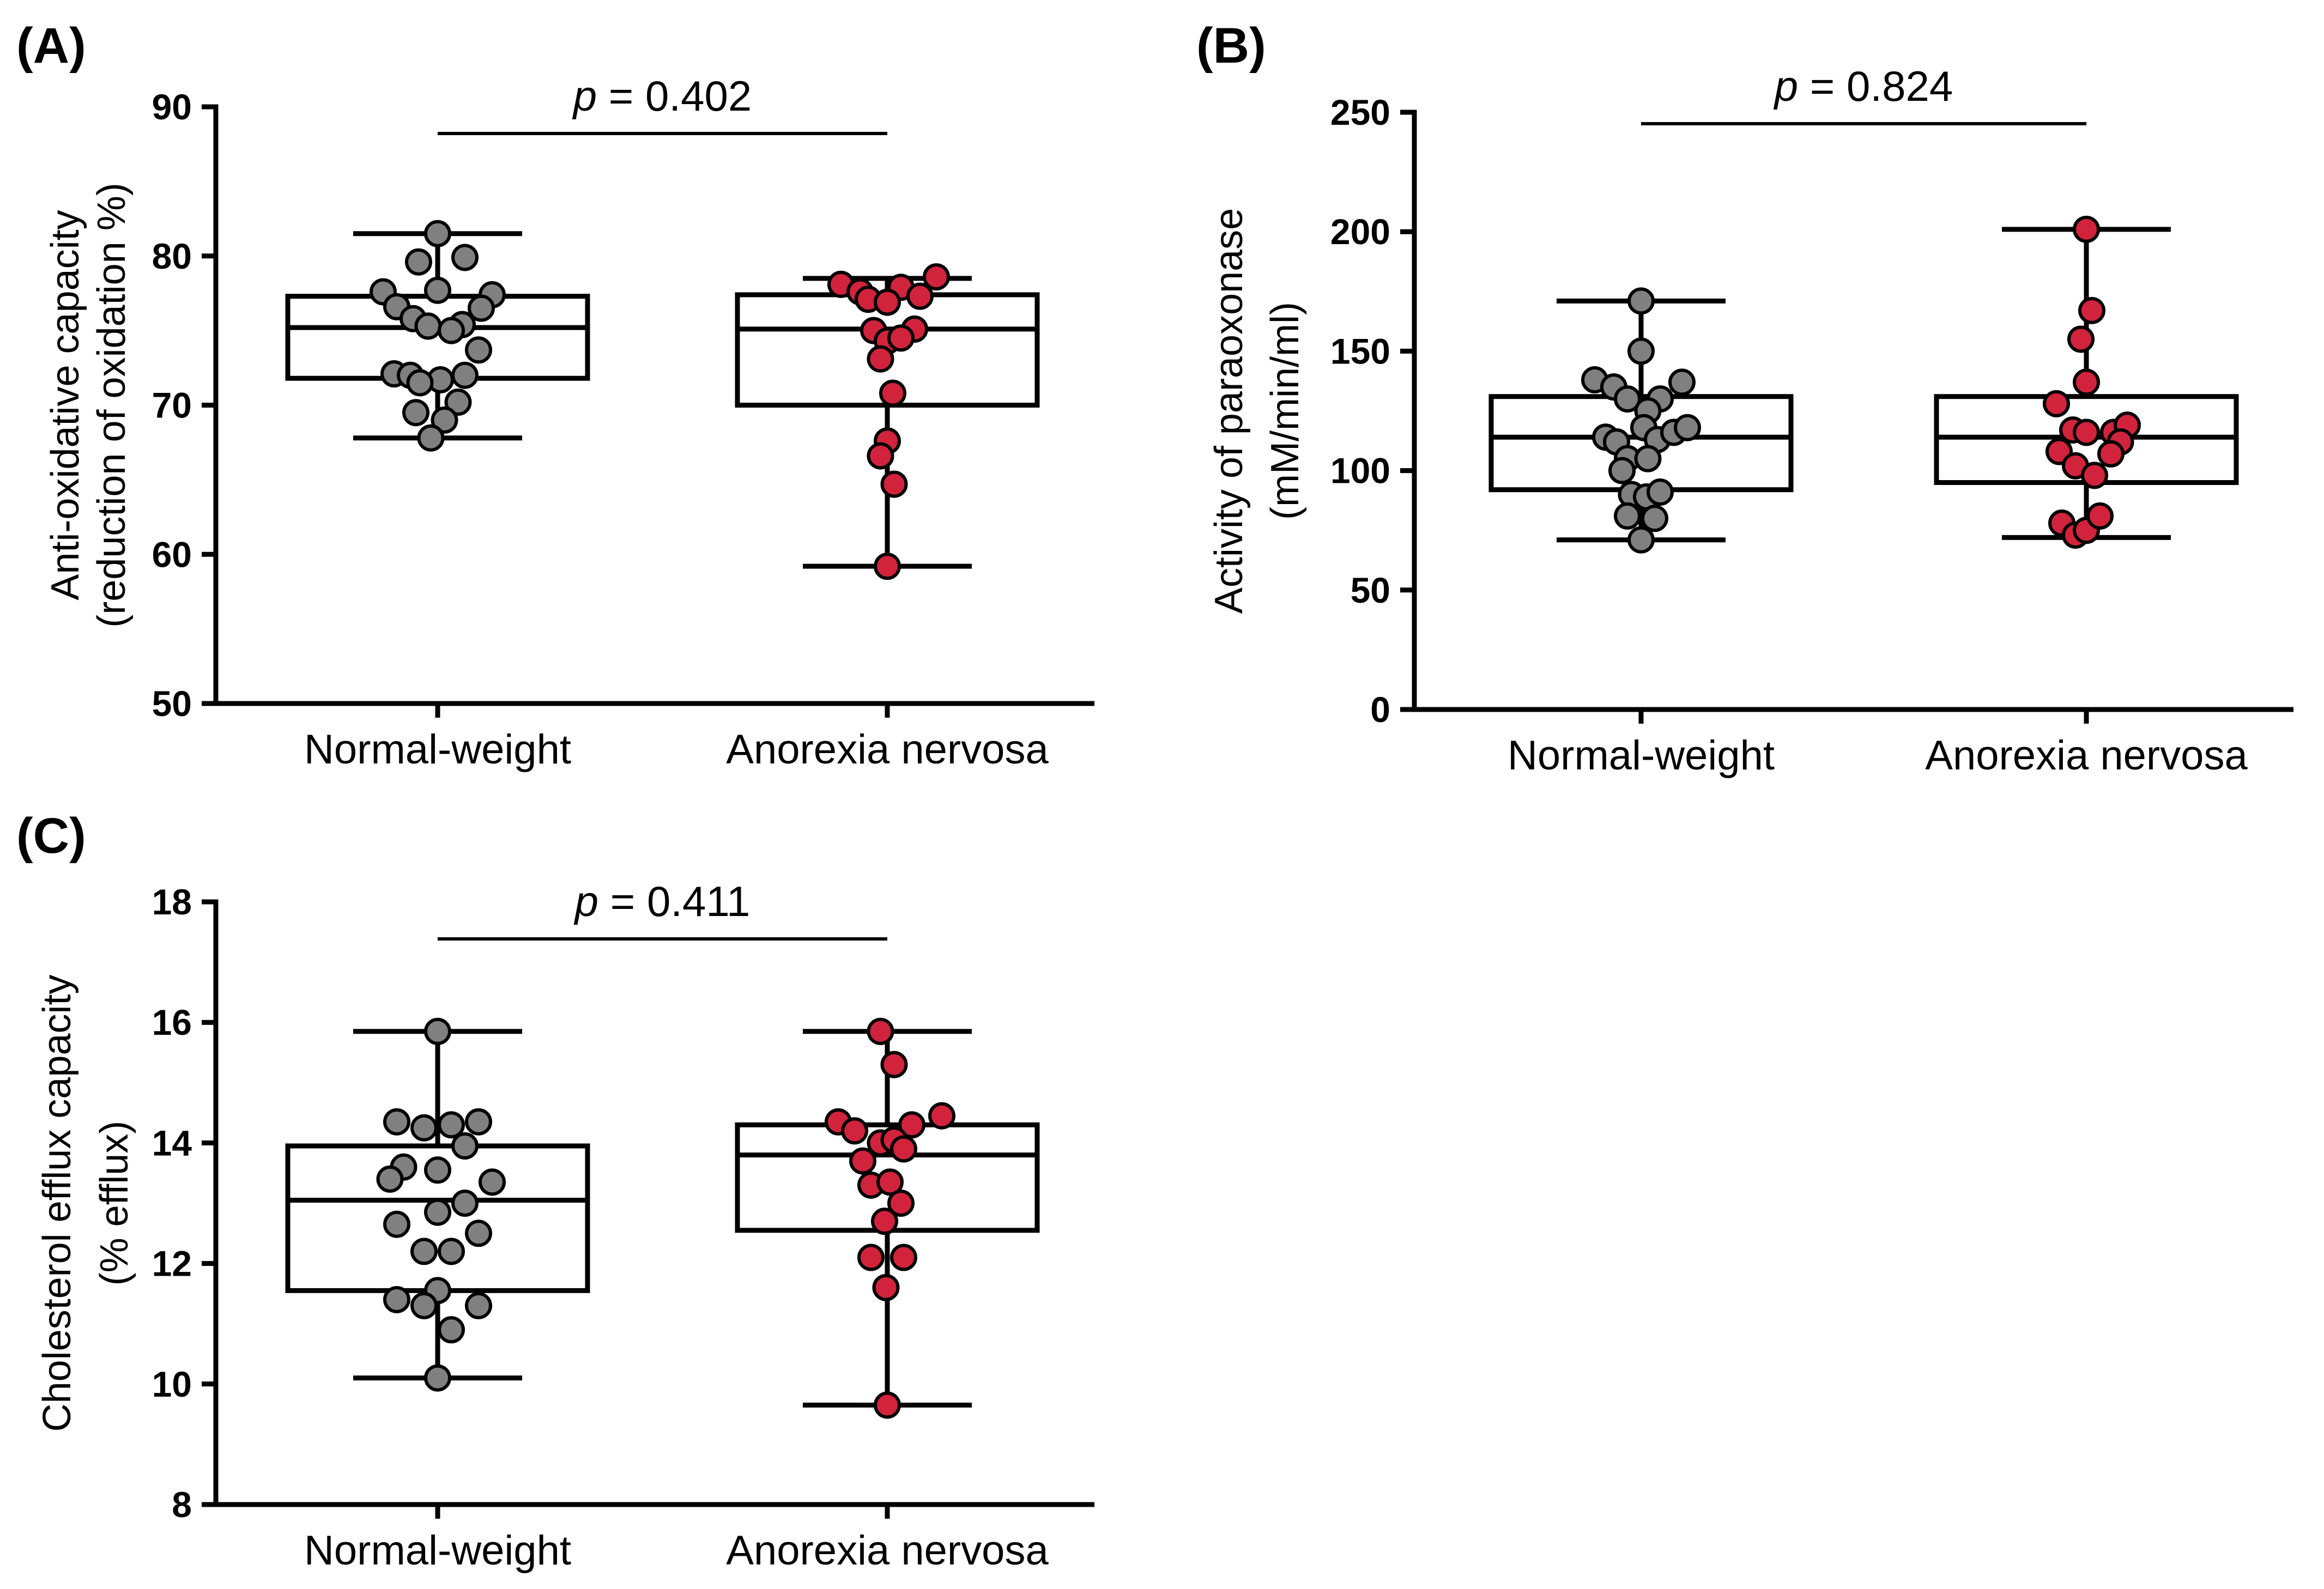 This screenshot has width=2324, height=1589. Describe the element at coordinates (65, 405) in the screenshot. I see `y-axis-label-line-1: Anti-oxidative capacity` at that location.